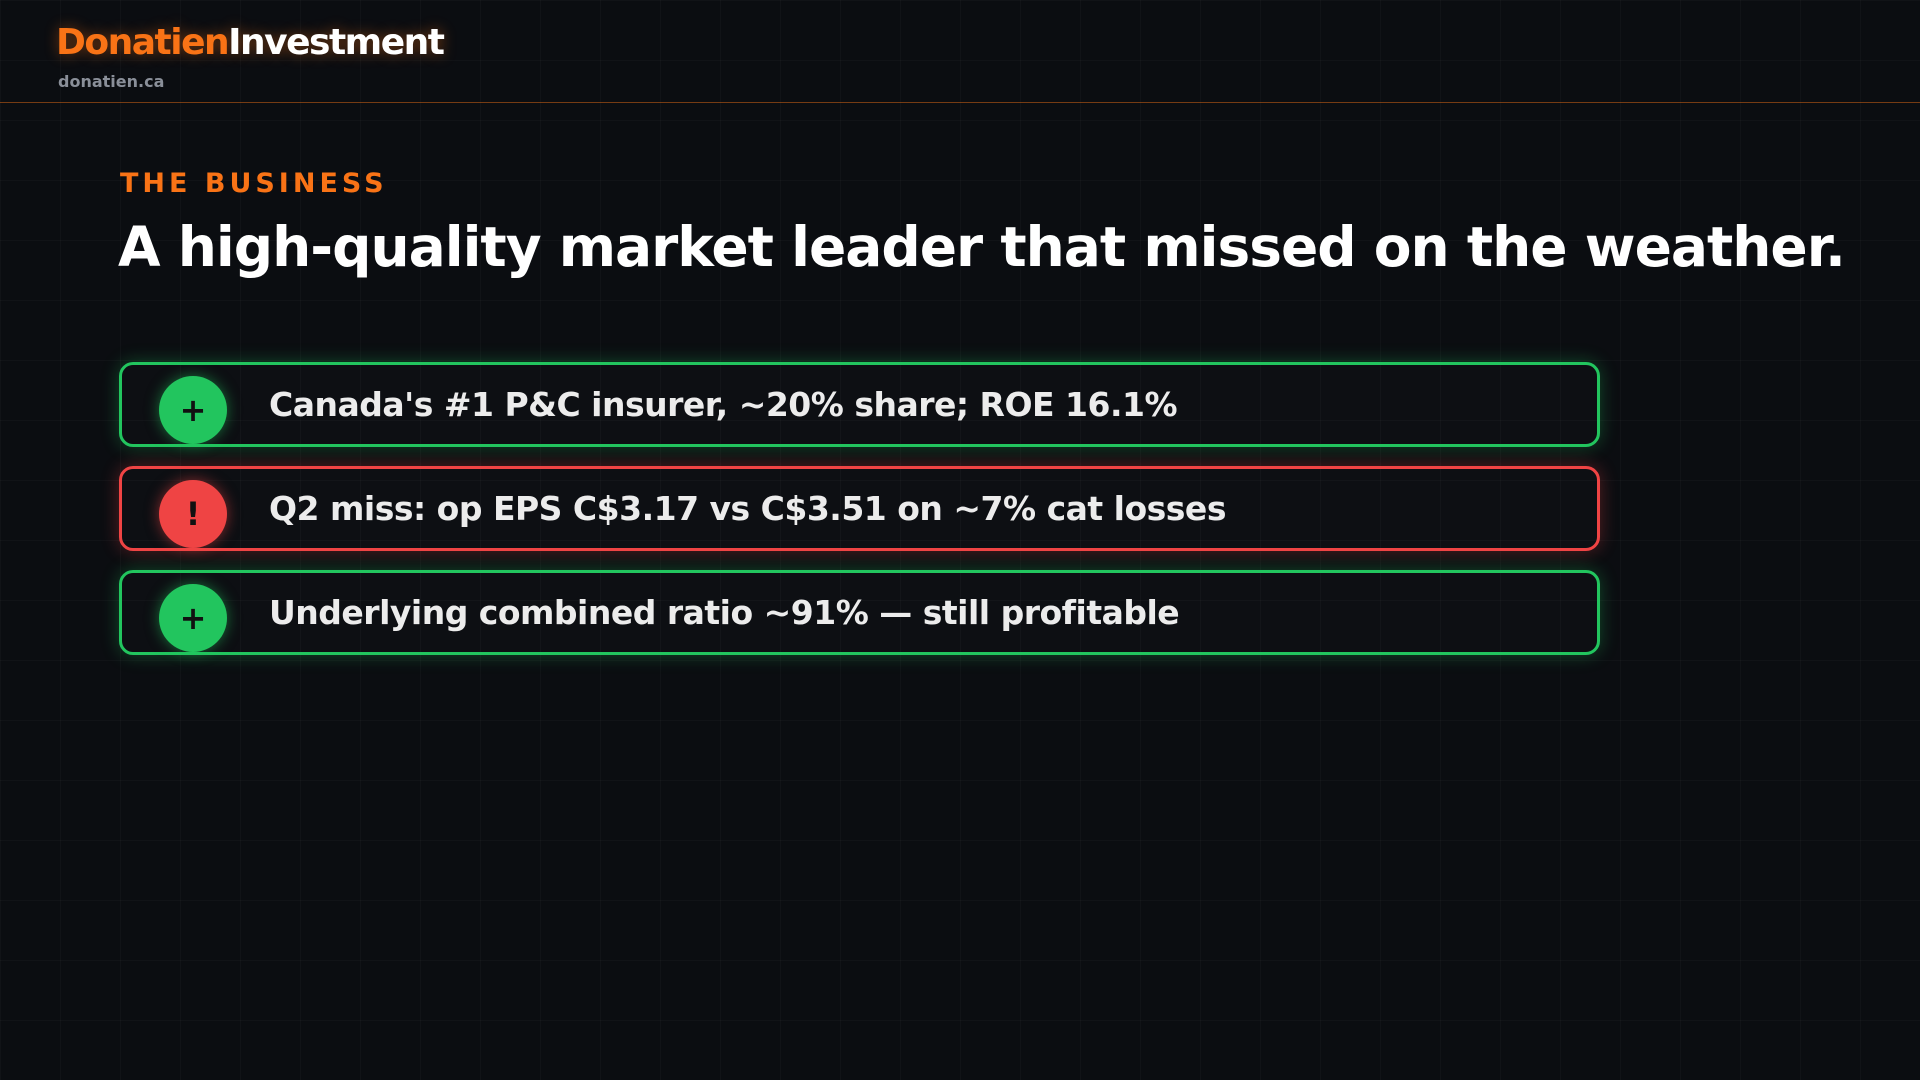  Describe the element at coordinates (960, 51) in the screenshot. I see `header: DonatienInvestment donatien.ca` at that location.